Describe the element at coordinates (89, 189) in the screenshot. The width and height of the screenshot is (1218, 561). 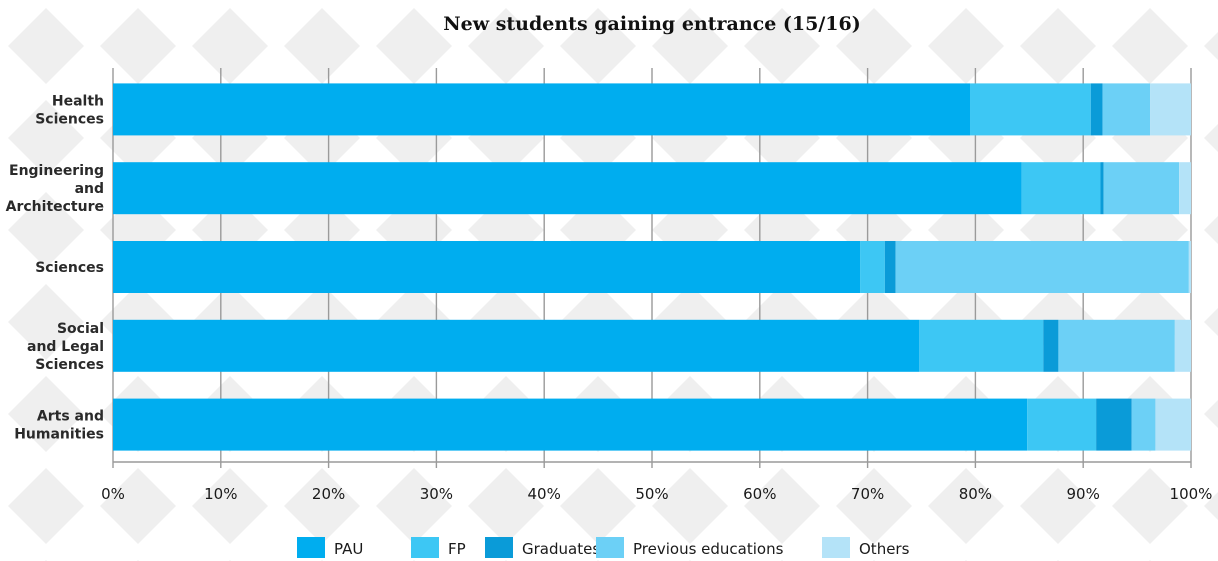
I see `category-label: and` at that location.